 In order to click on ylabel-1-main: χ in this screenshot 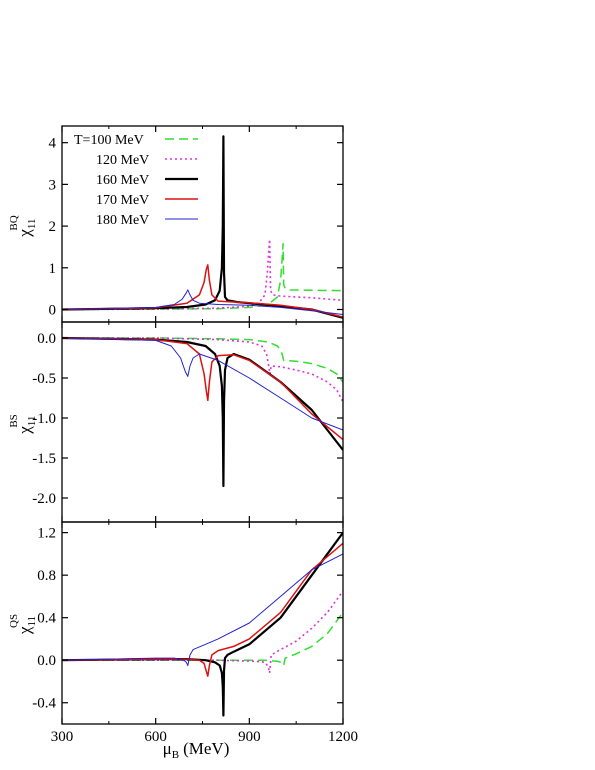, I will do `click(24, 233)`.